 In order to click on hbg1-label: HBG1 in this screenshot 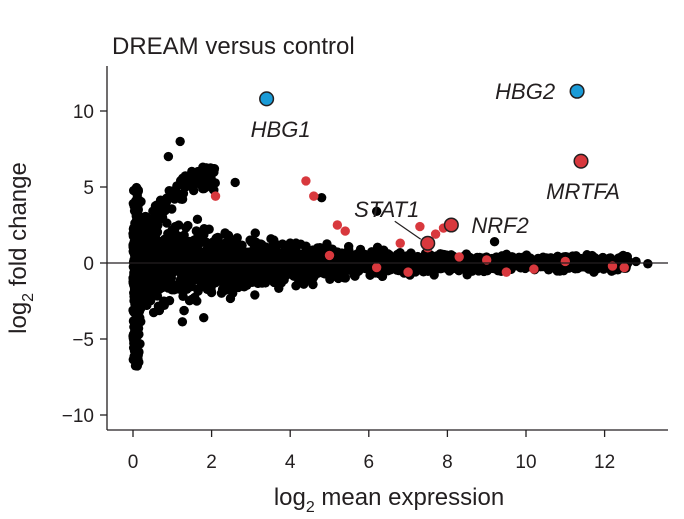, I will do `click(281, 129)`.